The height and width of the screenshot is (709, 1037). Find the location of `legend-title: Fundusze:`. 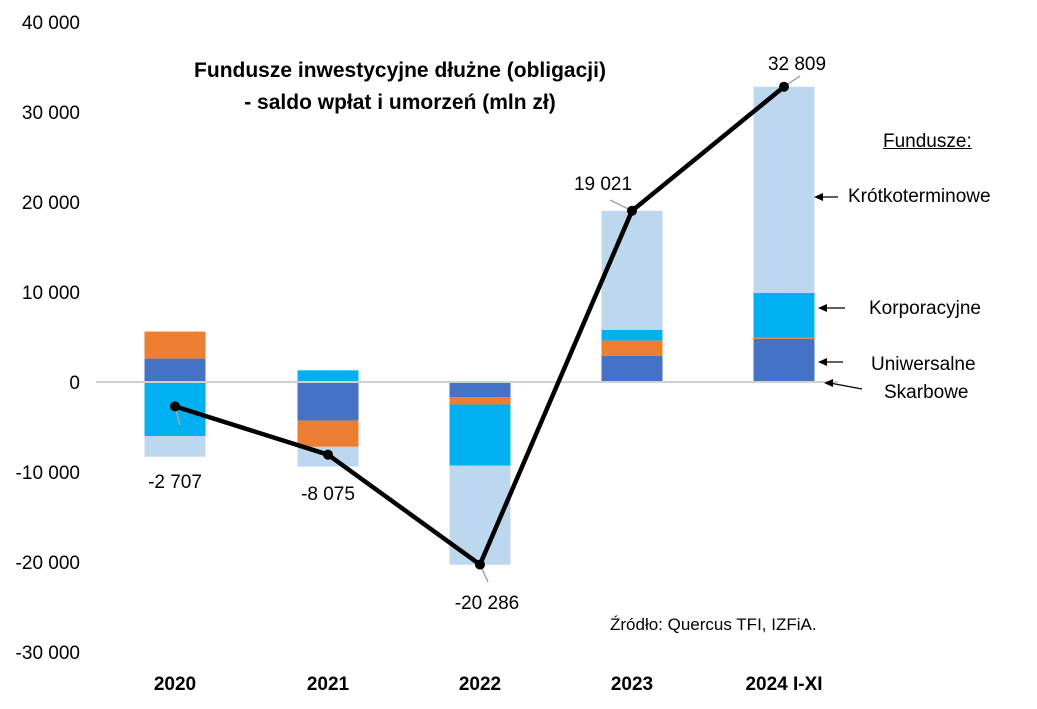

legend-title: Fundusze: is located at coordinates (927, 141).